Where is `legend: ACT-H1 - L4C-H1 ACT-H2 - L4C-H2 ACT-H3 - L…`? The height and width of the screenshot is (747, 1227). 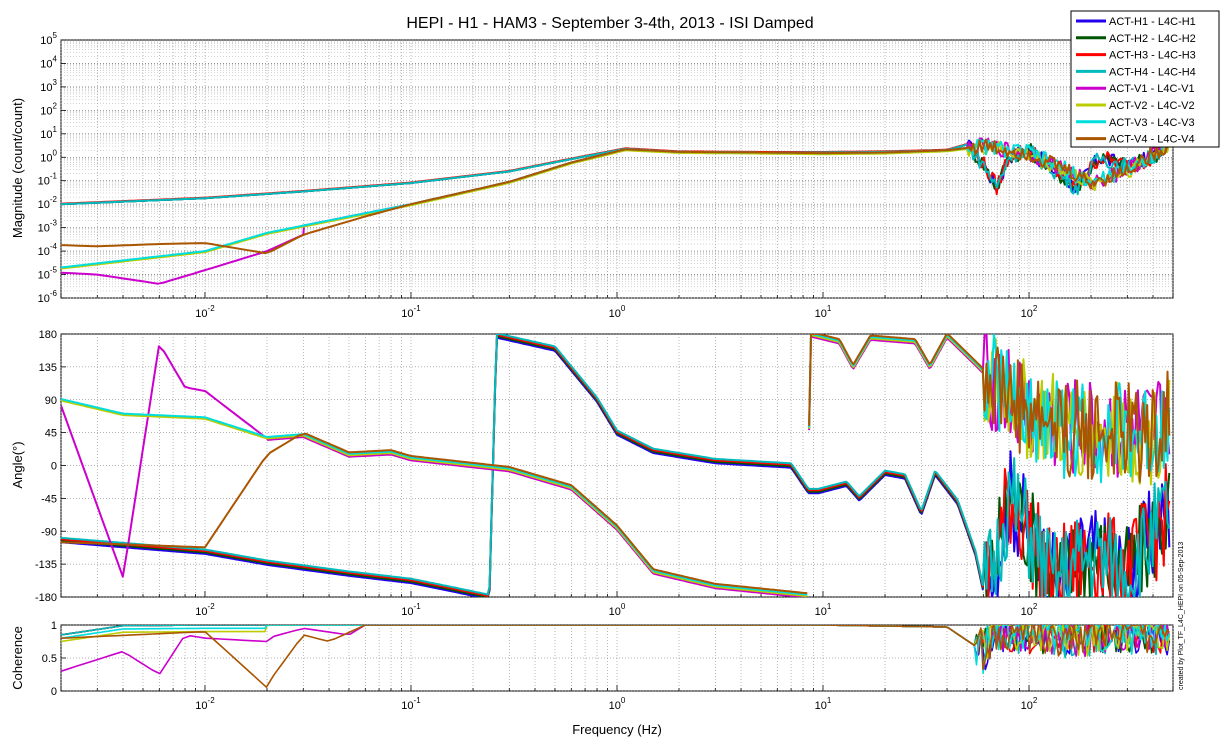 legend: ACT-H1 - L4C-H1 ACT-H2 - L4C-H2 ACT-H3 - L… is located at coordinates (1145, 79).